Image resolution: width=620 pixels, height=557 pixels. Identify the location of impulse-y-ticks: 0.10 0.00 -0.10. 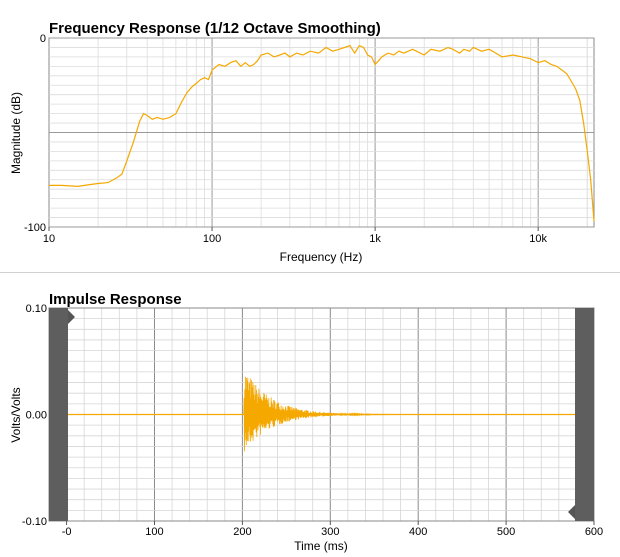
(34, 415).